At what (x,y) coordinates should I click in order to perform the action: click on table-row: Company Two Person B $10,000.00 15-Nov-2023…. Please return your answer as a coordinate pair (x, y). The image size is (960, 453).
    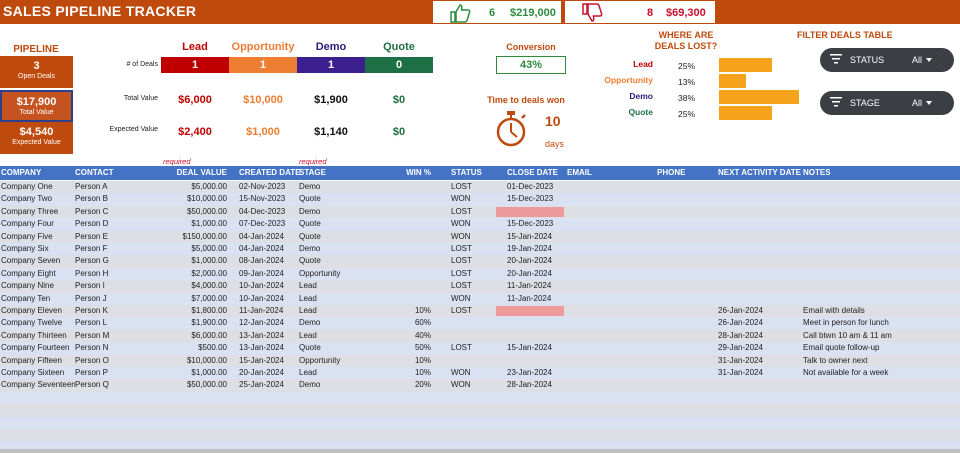
    Looking at the image, I should click on (480, 199).